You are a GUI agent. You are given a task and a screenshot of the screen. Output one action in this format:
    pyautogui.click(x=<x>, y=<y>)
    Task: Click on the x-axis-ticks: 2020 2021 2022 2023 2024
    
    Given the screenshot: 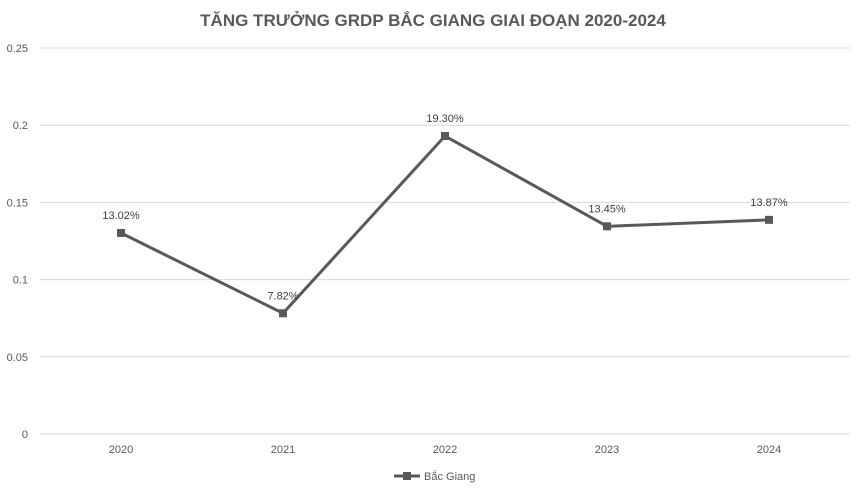 What is the action you would take?
    pyautogui.click(x=445, y=450)
    